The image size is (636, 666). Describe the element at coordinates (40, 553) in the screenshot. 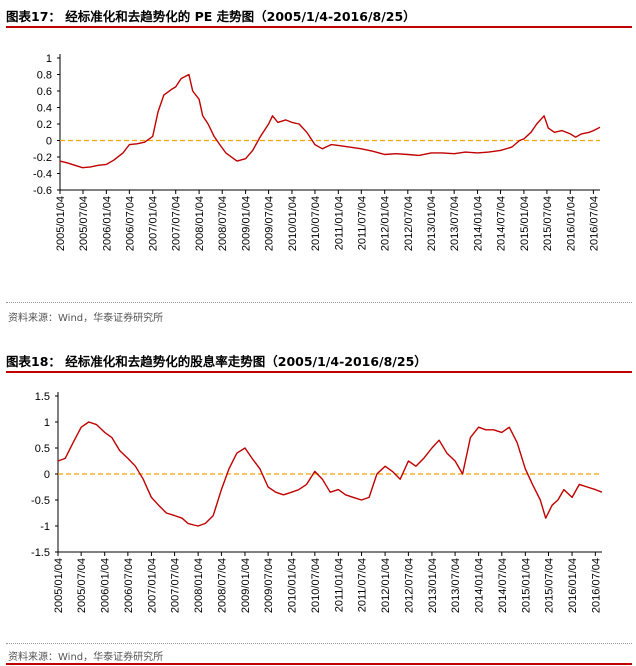

I see `y-tick-label: -1.5` at that location.